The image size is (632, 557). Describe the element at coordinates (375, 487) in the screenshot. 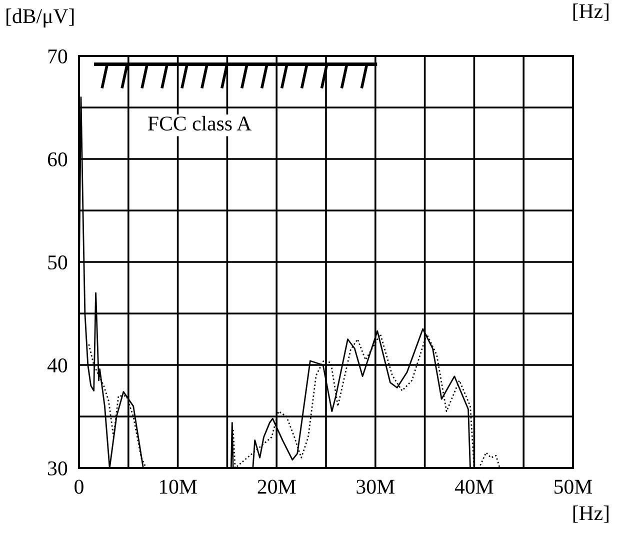

I see `x-tick-label: 30M` at that location.